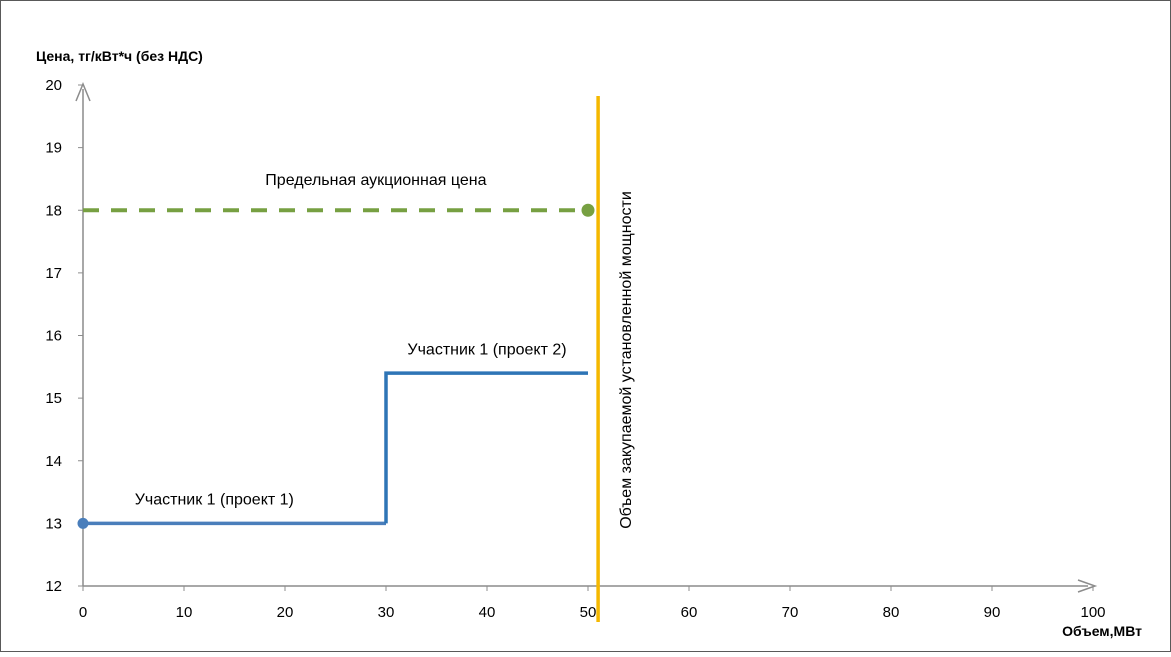 The width and height of the screenshot is (1171, 657). I want to click on y-tick-label: 15, so click(53, 398).